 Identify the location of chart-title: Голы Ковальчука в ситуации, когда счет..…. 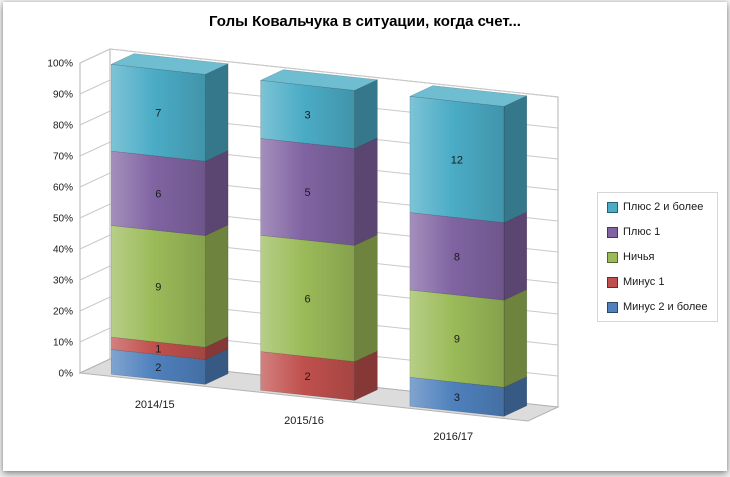
(365, 21).